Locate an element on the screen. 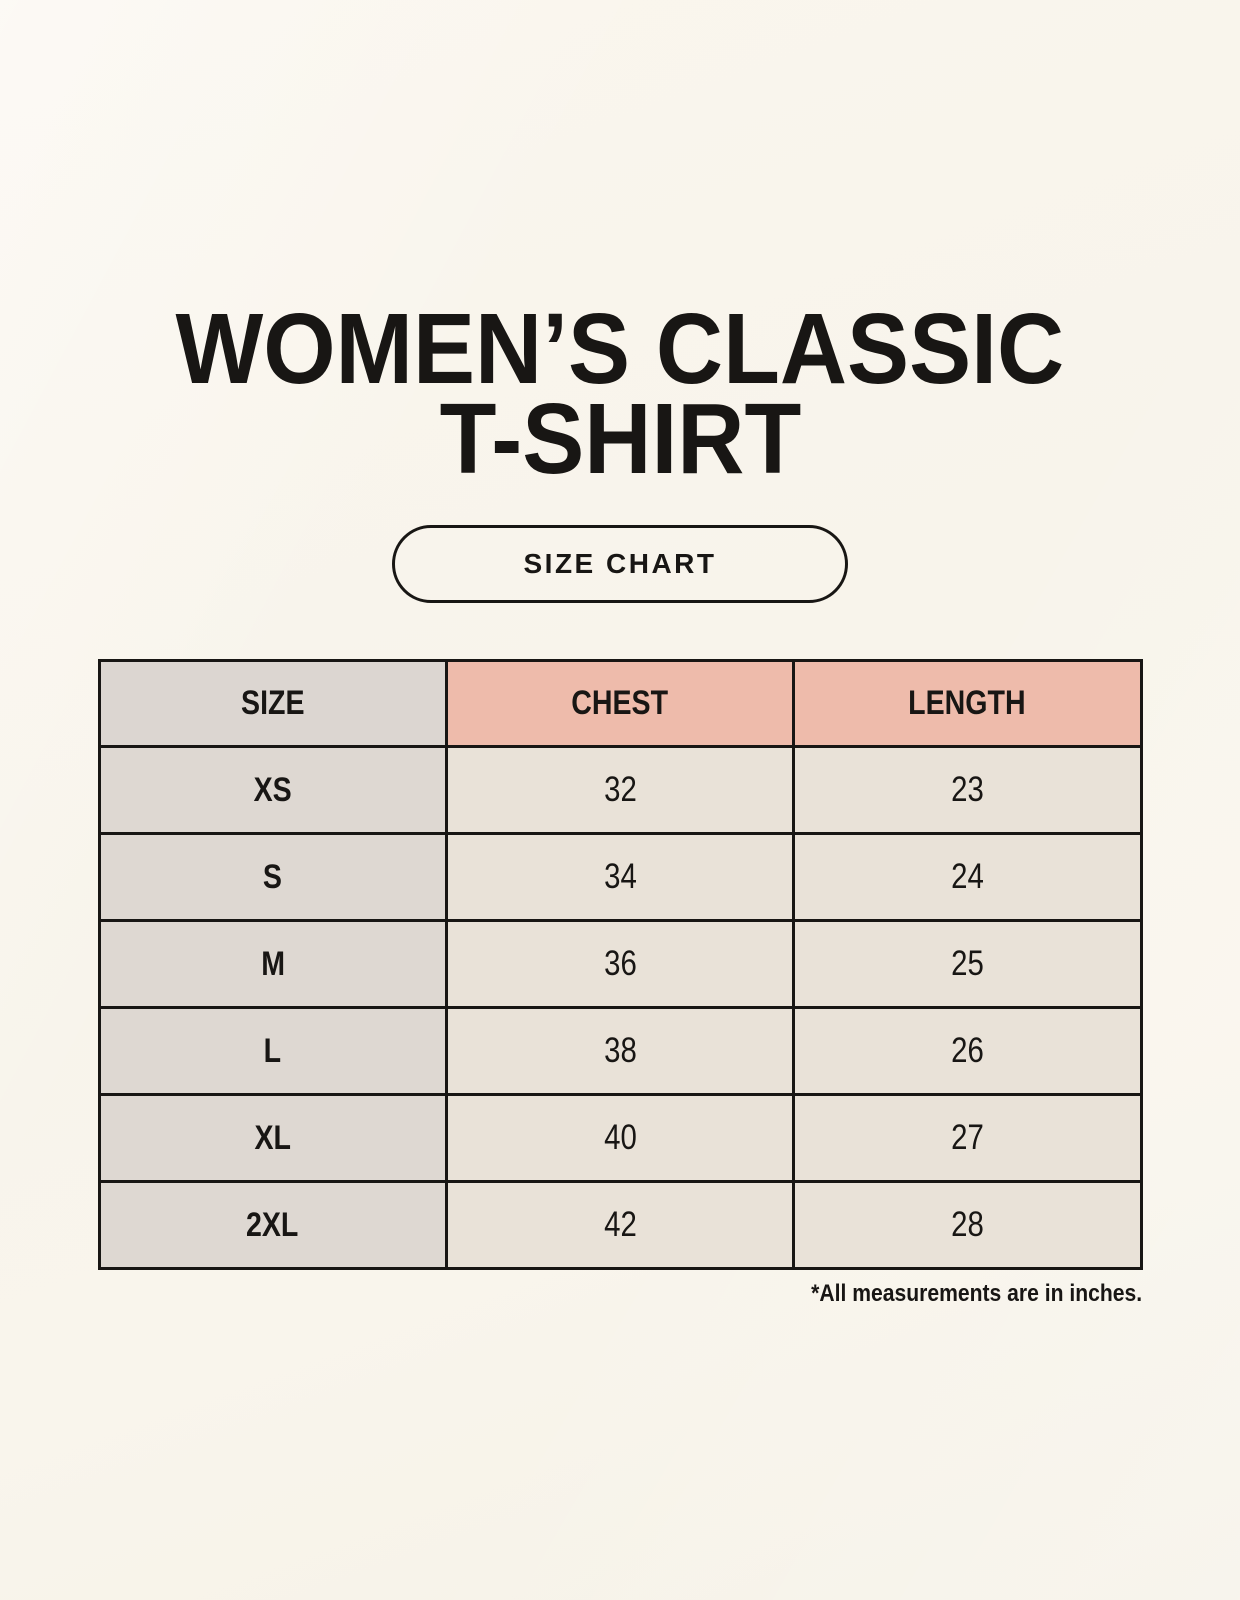 The height and width of the screenshot is (1600, 1240). column-header-length-label: LENGTH is located at coordinates (967, 703).